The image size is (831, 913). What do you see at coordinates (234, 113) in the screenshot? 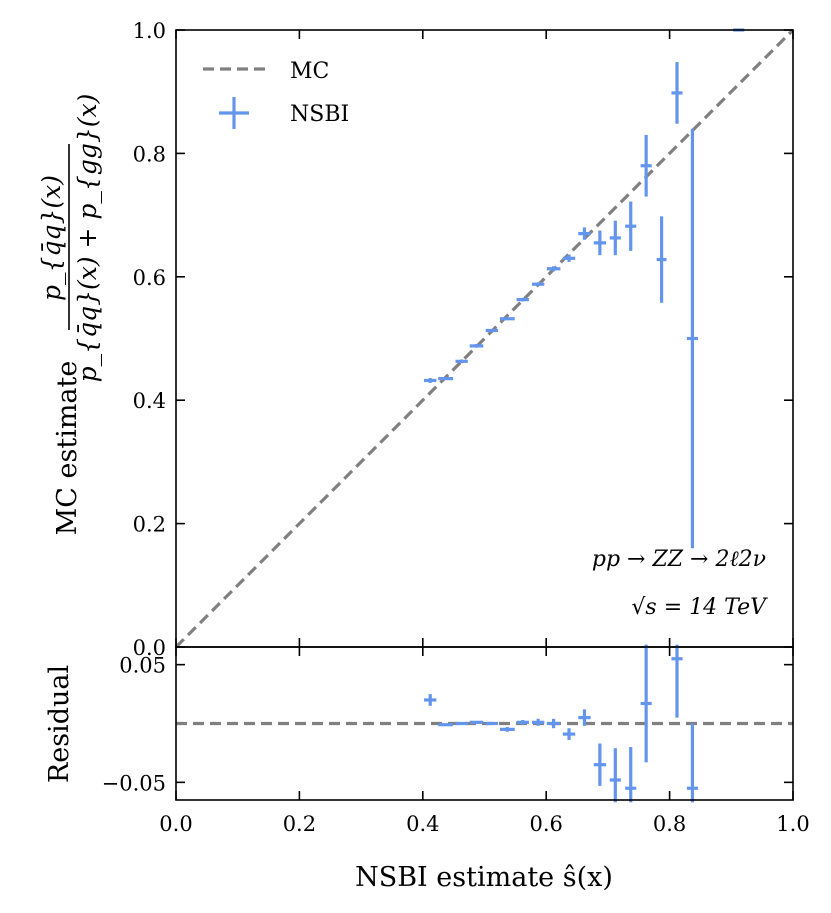
I see `legend-nsbi-swatch` at bounding box center [234, 113].